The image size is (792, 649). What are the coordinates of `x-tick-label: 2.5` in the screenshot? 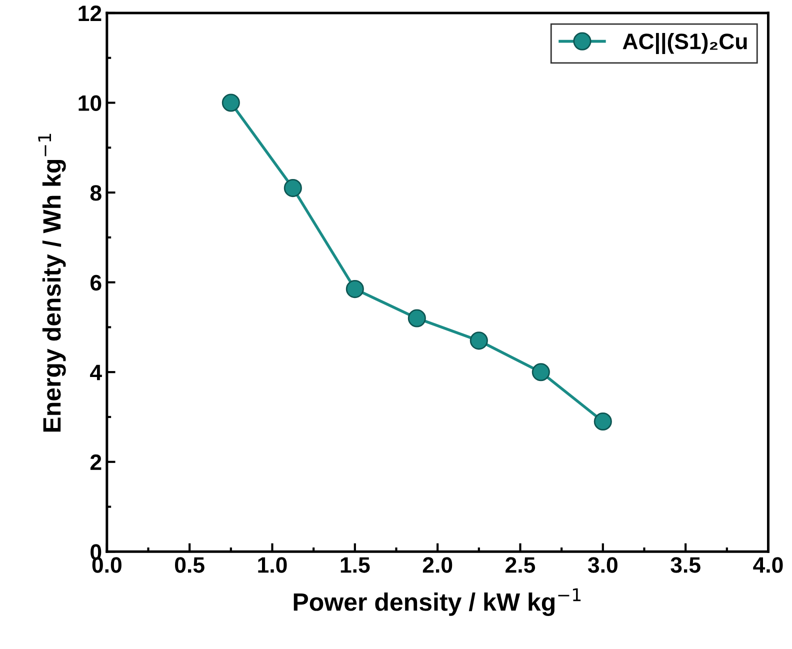 It's located at (521, 565).